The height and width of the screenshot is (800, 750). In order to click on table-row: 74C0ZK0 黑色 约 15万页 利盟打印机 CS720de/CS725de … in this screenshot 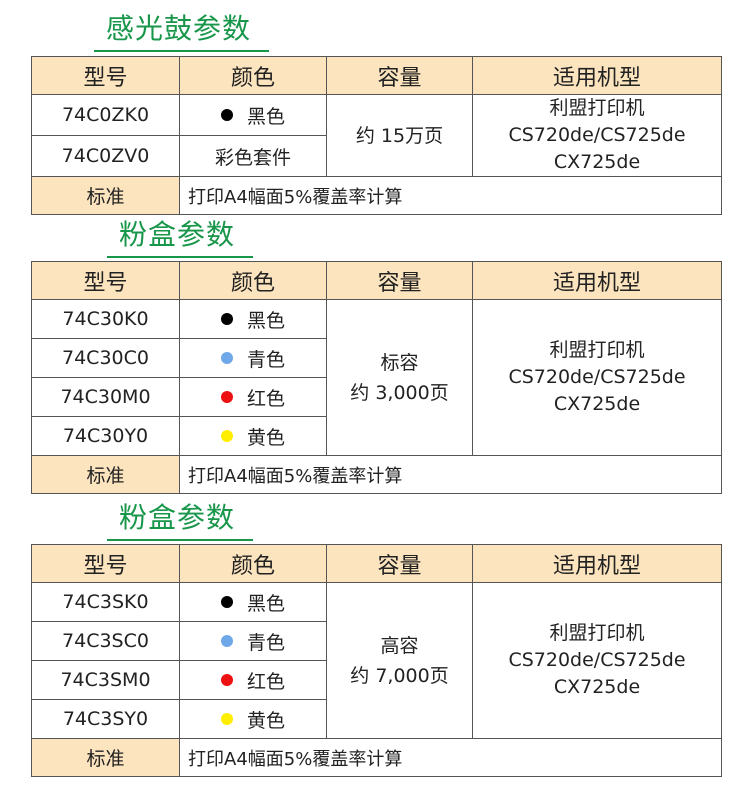, I will do `click(376, 135)`.